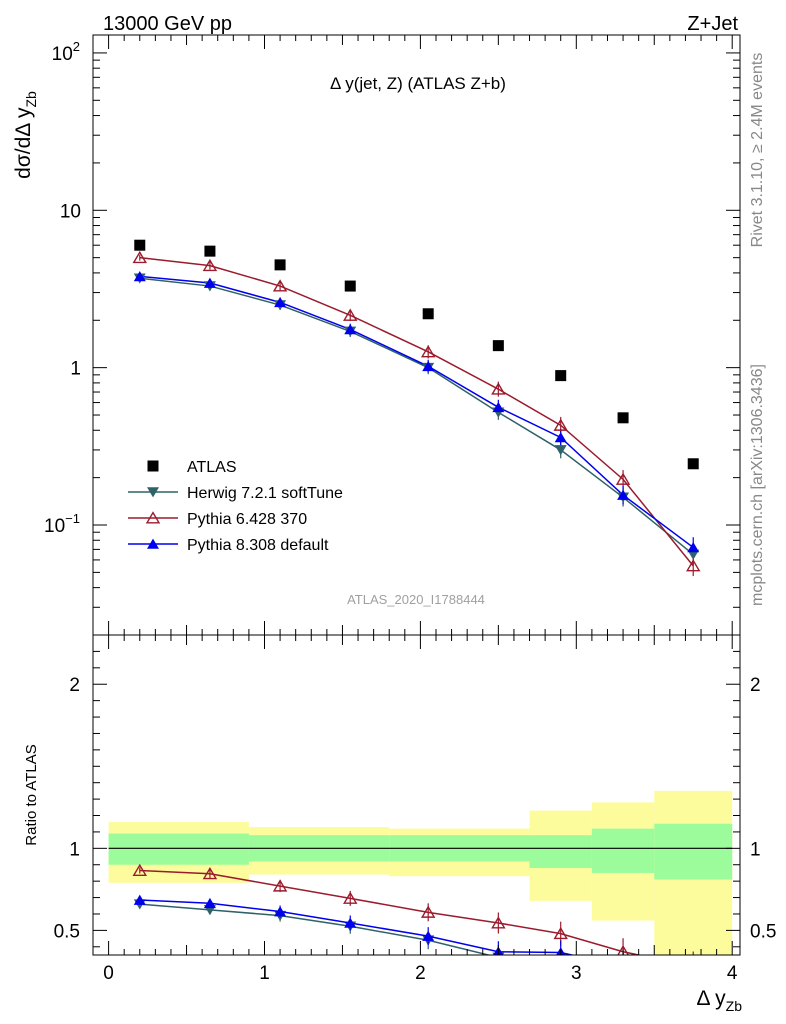  What do you see at coordinates (258, 545) in the screenshot?
I see `legend-label-3: Pythia 8.308 default` at bounding box center [258, 545].